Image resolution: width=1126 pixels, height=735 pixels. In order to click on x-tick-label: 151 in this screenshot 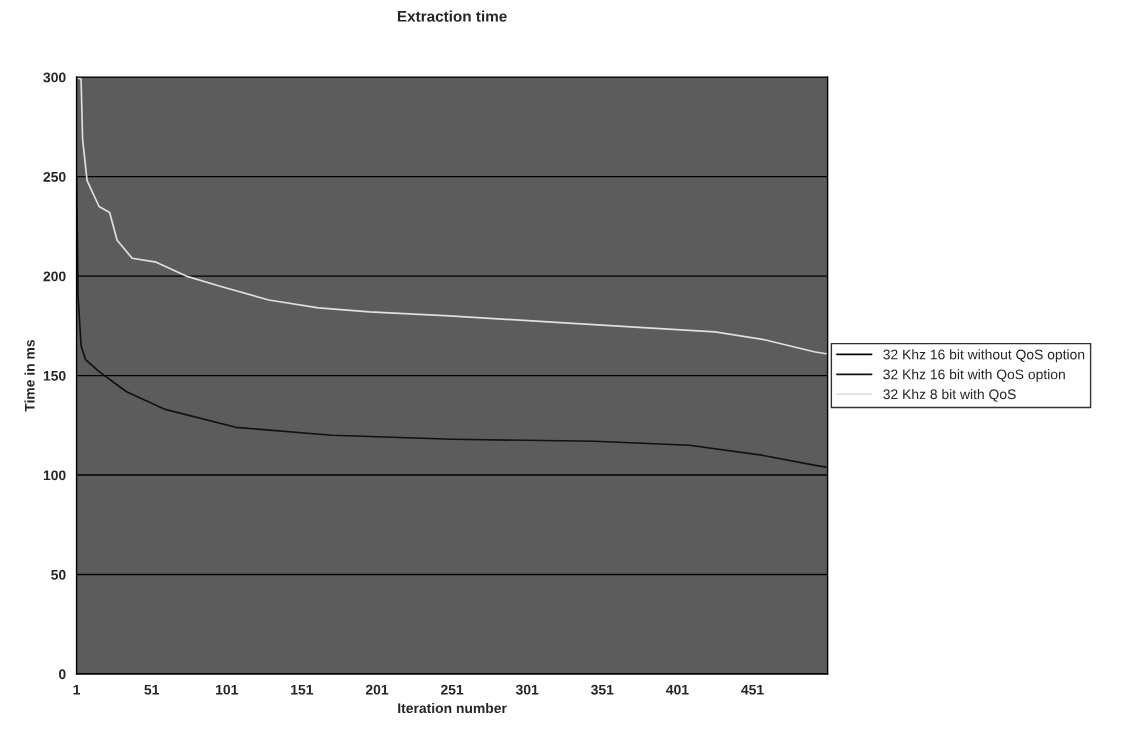, I will do `click(302, 689)`.